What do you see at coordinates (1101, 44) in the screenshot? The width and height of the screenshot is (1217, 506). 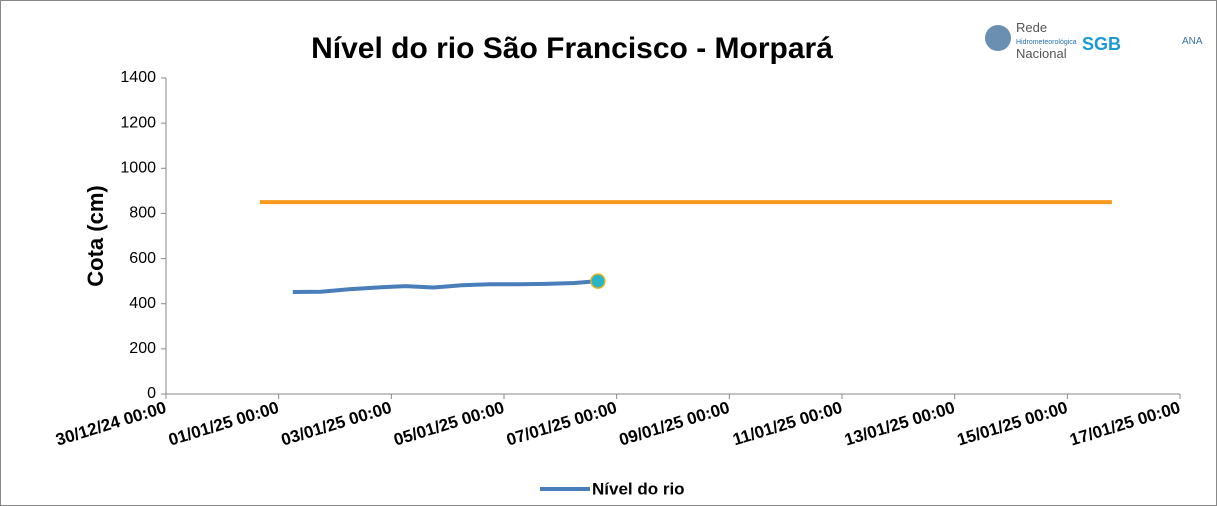 I see `logo-text: SGB` at bounding box center [1101, 44].